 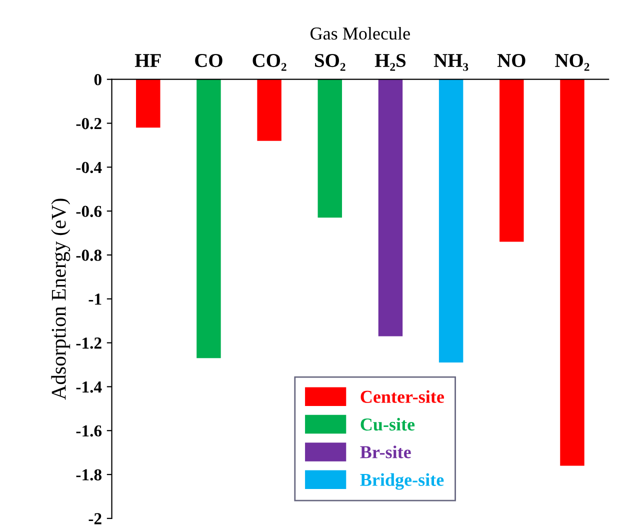 I want to click on legend-label: Center-site, so click(x=402, y=396).